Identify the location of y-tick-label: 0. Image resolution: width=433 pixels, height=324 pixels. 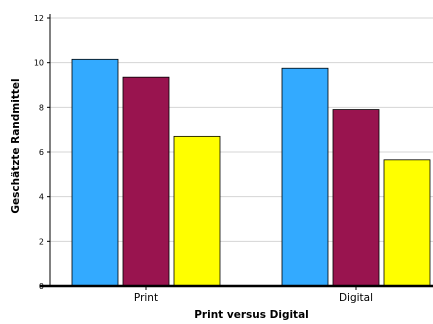
(41, 286).